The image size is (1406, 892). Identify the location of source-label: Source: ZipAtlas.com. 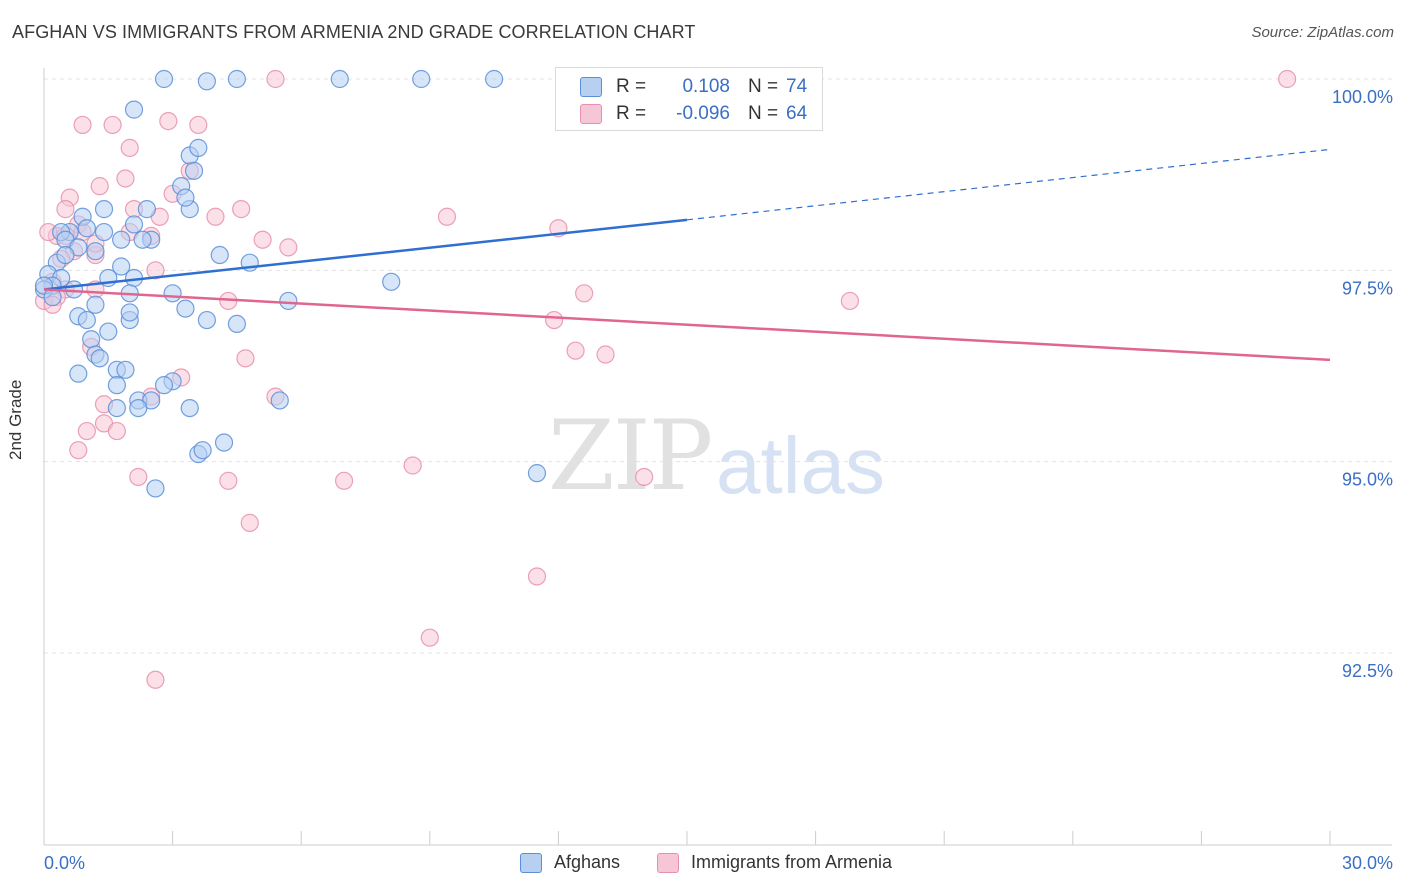
(1322, 32).